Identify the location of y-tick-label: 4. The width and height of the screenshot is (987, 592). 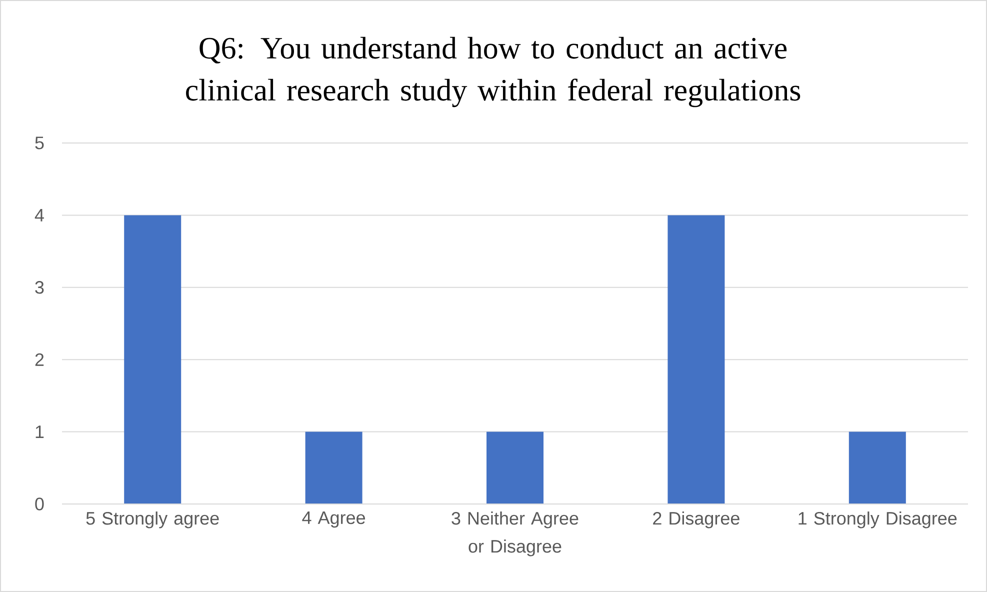
(39, 215).